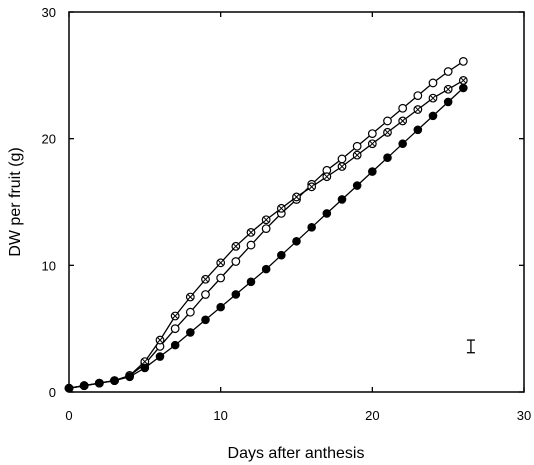 This screenshot has width=534, height=465. What do you see at coordinates (49, 139) in the screenshot?
I see `y-tick-label: 20` at bounding box center [49, 139].